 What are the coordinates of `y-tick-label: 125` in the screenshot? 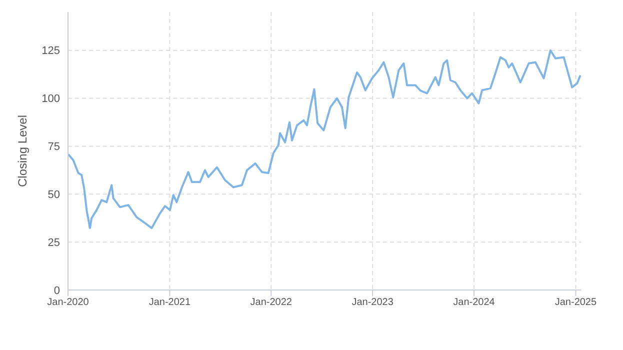 It's located at (51, 51).